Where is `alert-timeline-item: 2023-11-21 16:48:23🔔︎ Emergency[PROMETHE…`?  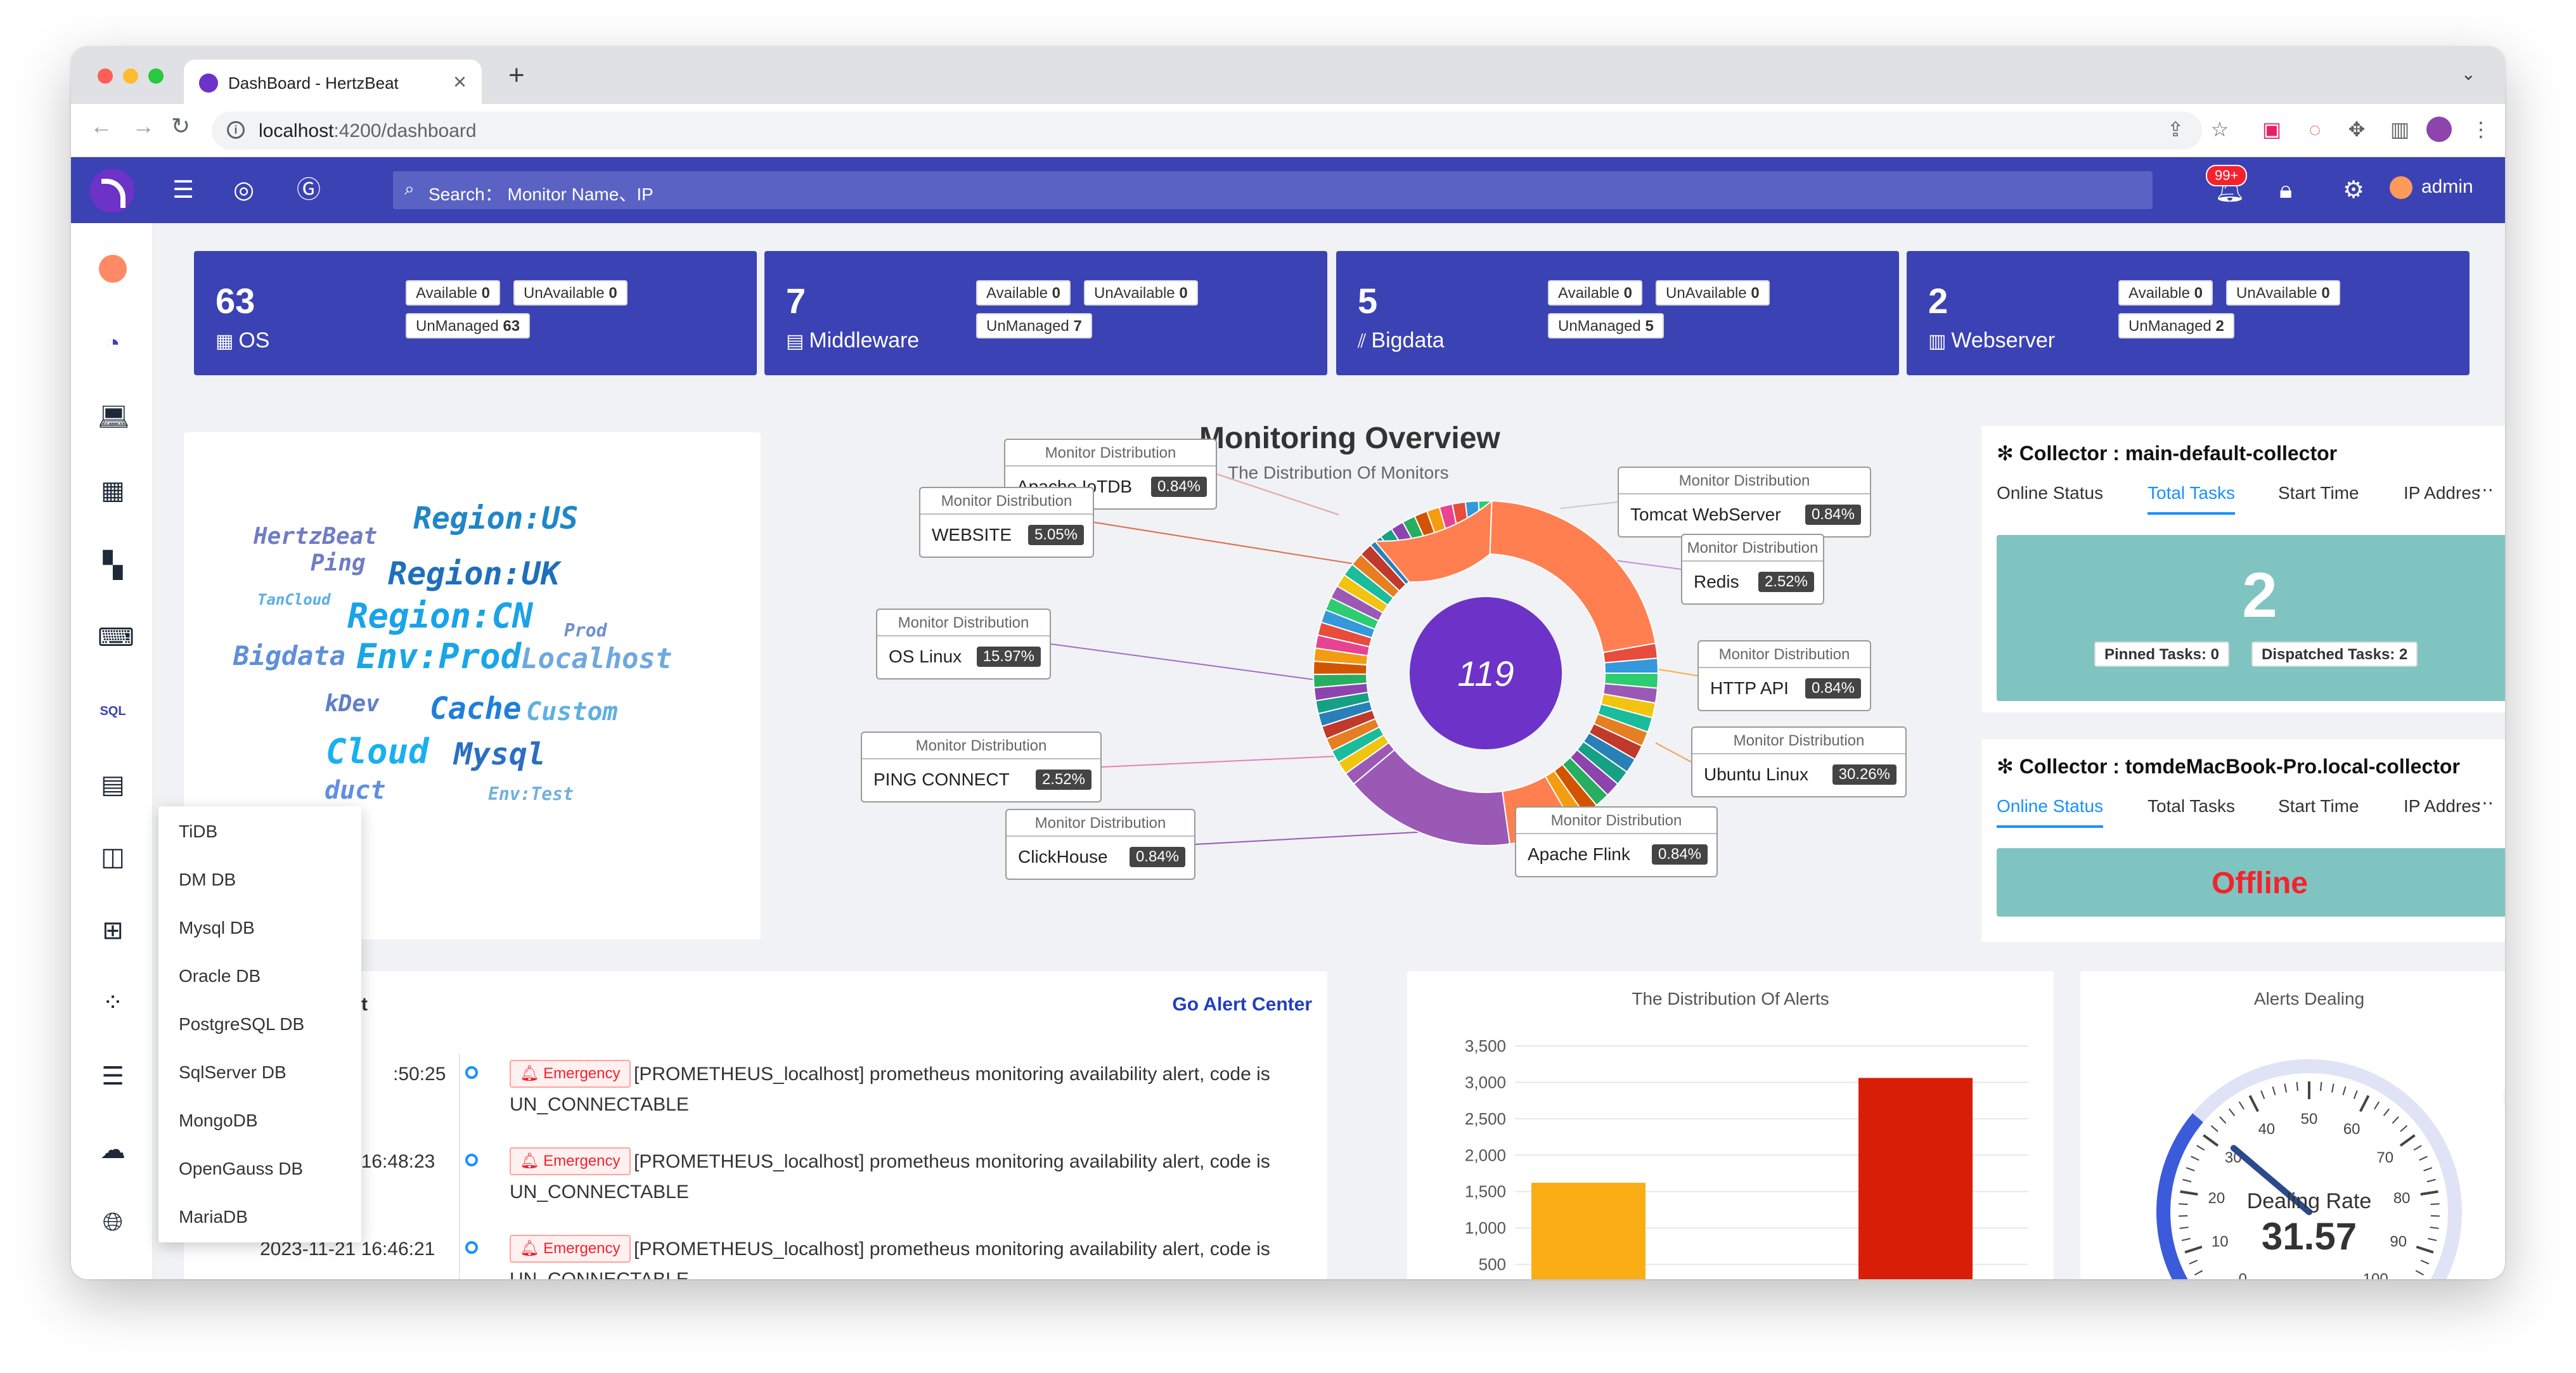 alert-timeline-item: 2023-11-21 16:48:23🔔︎ Emergency[PROMETHE… is located at coordinates (793, 1180).